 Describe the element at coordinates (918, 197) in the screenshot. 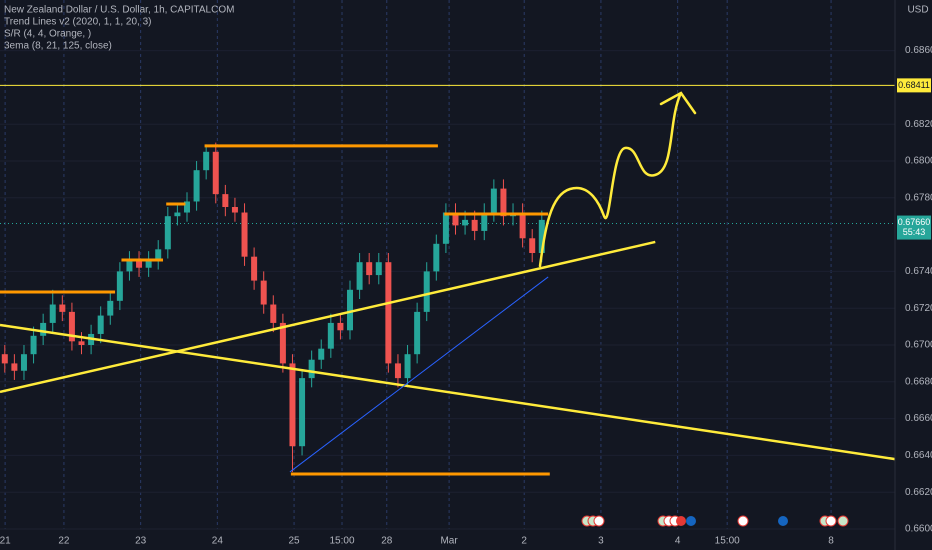

I see `y-tick-label: 0.67800` at that location.